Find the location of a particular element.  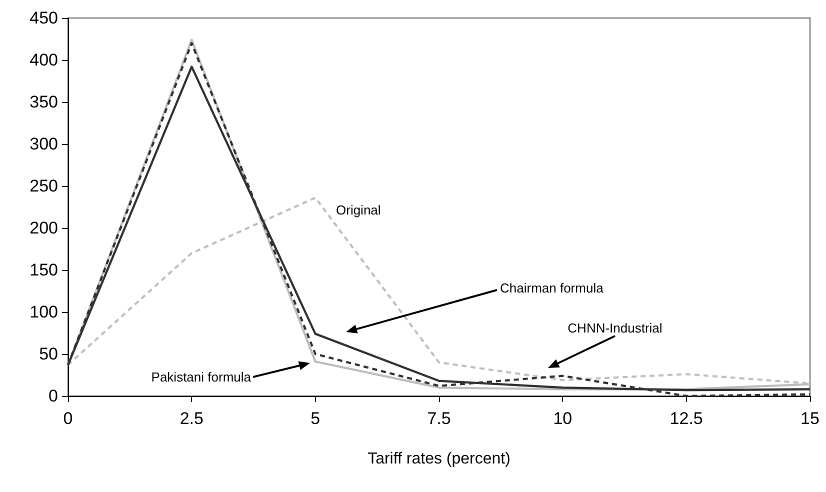

y-tick-label: 150 is located at coordinates (44, 270).